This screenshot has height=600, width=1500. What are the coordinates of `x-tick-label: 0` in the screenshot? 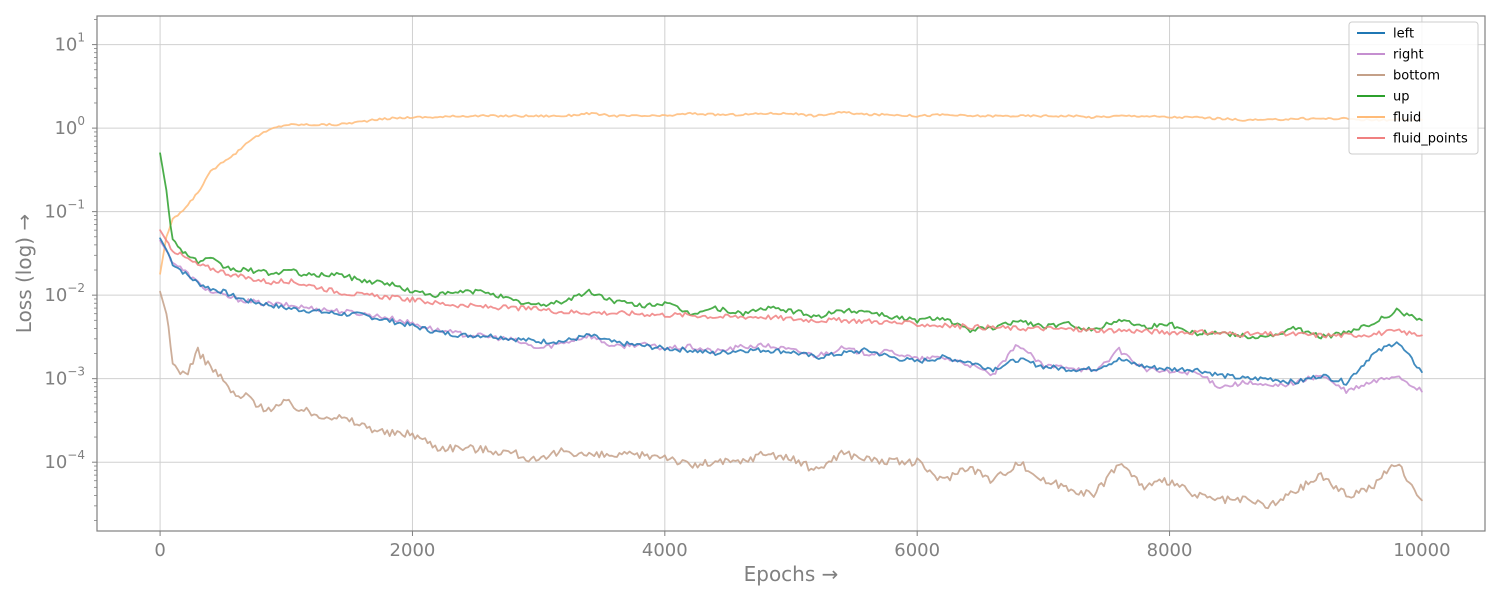 It's located at (159, 550).